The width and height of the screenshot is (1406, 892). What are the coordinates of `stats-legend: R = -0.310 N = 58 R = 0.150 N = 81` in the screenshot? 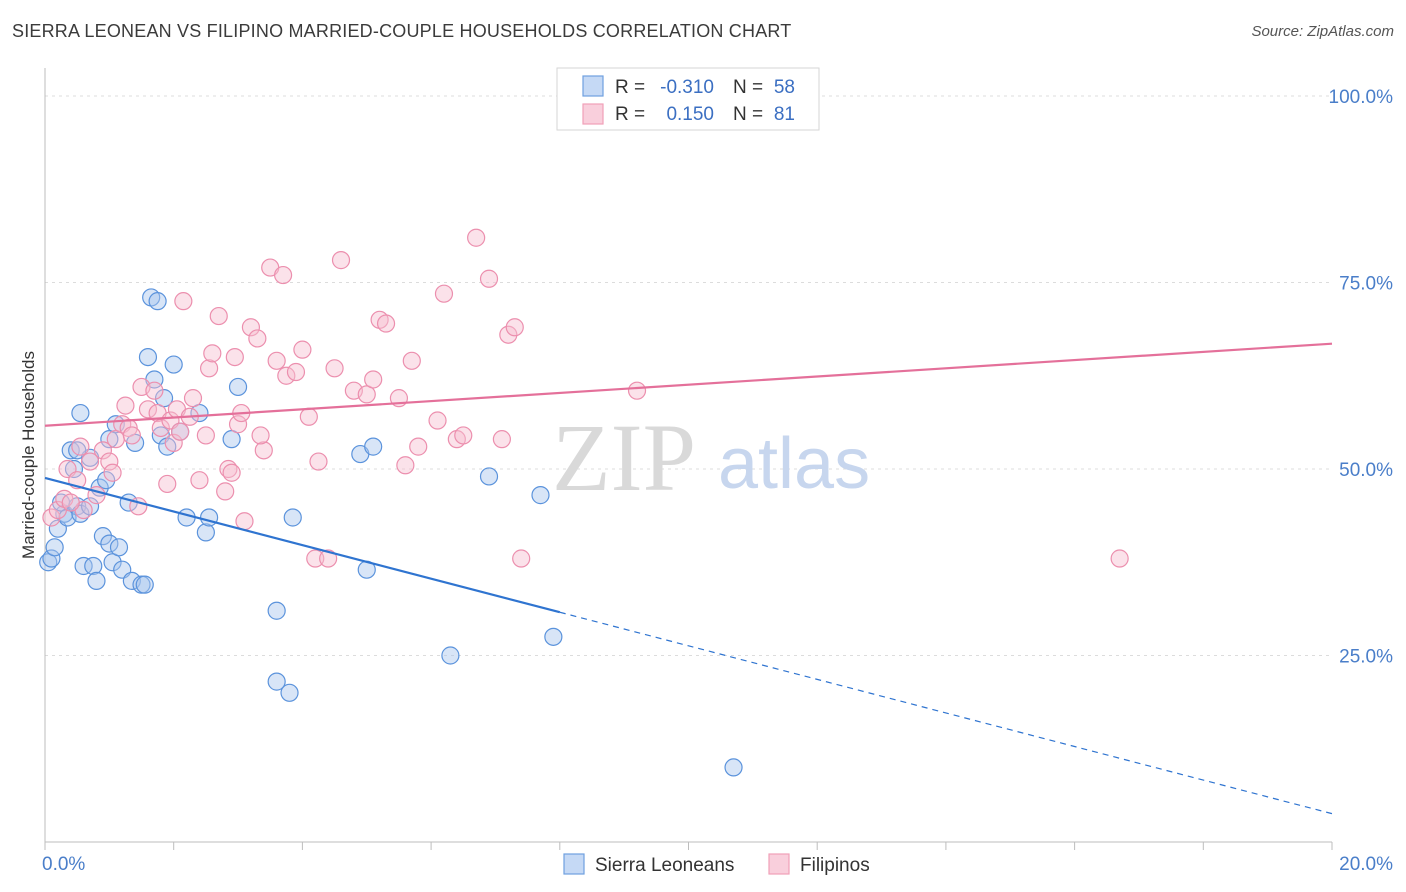 It's located at (688, 99).